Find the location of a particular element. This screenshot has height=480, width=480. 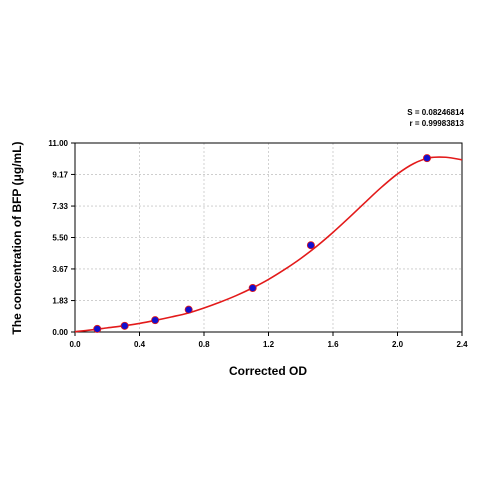

x-tick-label: 1.6 is located at coordinates (333, 344).